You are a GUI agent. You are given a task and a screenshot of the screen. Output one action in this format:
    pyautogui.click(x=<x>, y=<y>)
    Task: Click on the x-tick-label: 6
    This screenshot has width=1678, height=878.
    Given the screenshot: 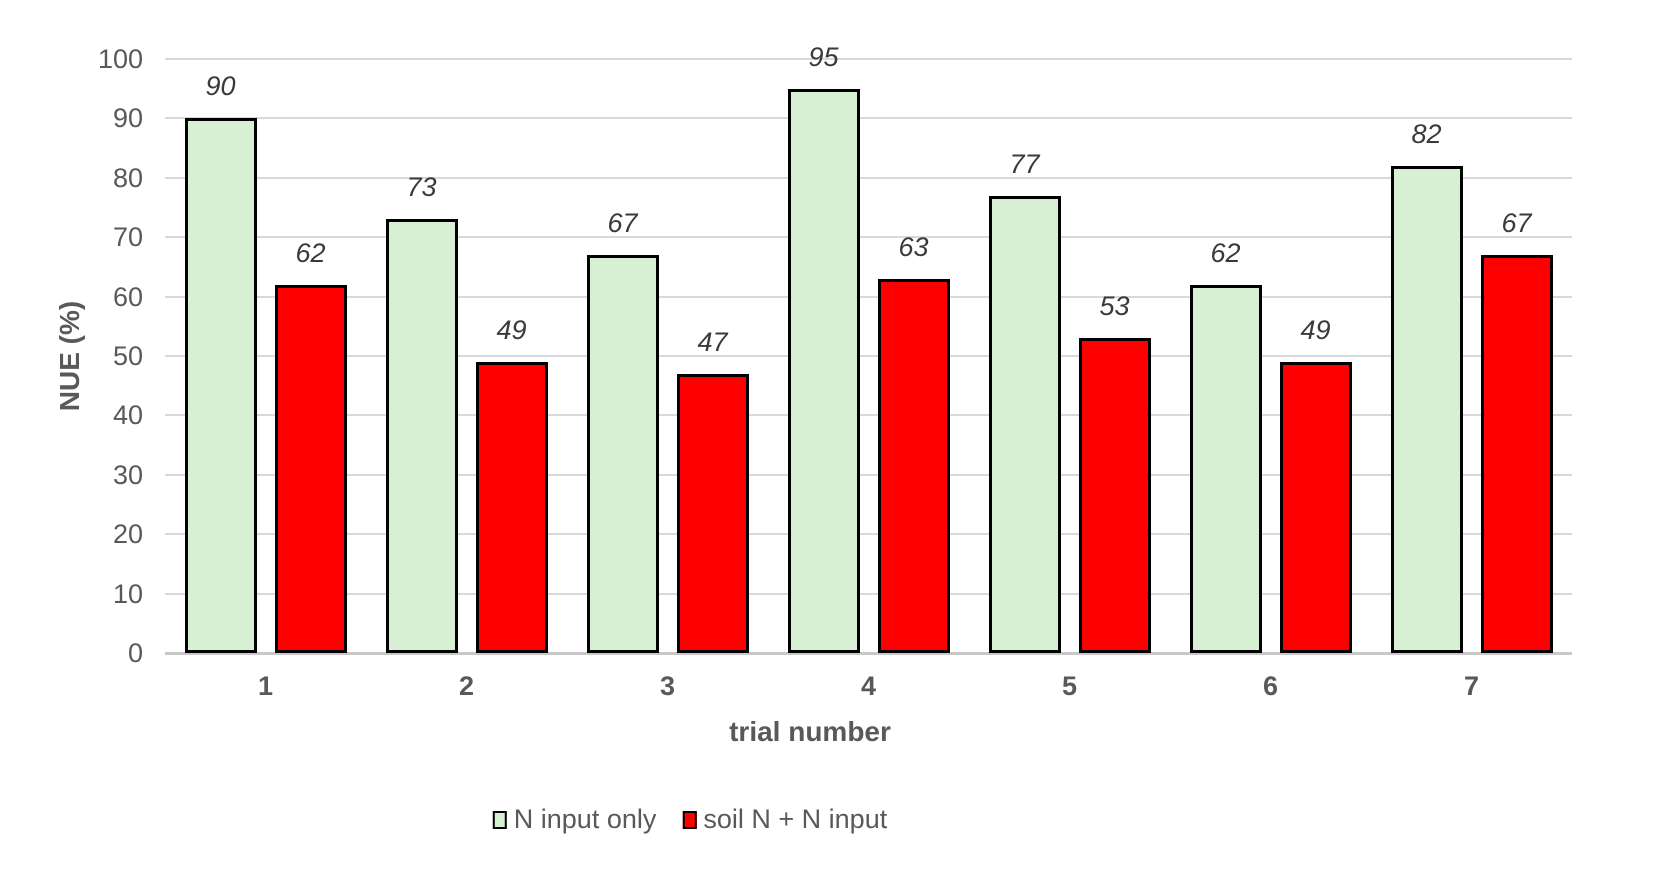 What is the action you would take?
    pyautogui.click(x=1270, y=686)
    